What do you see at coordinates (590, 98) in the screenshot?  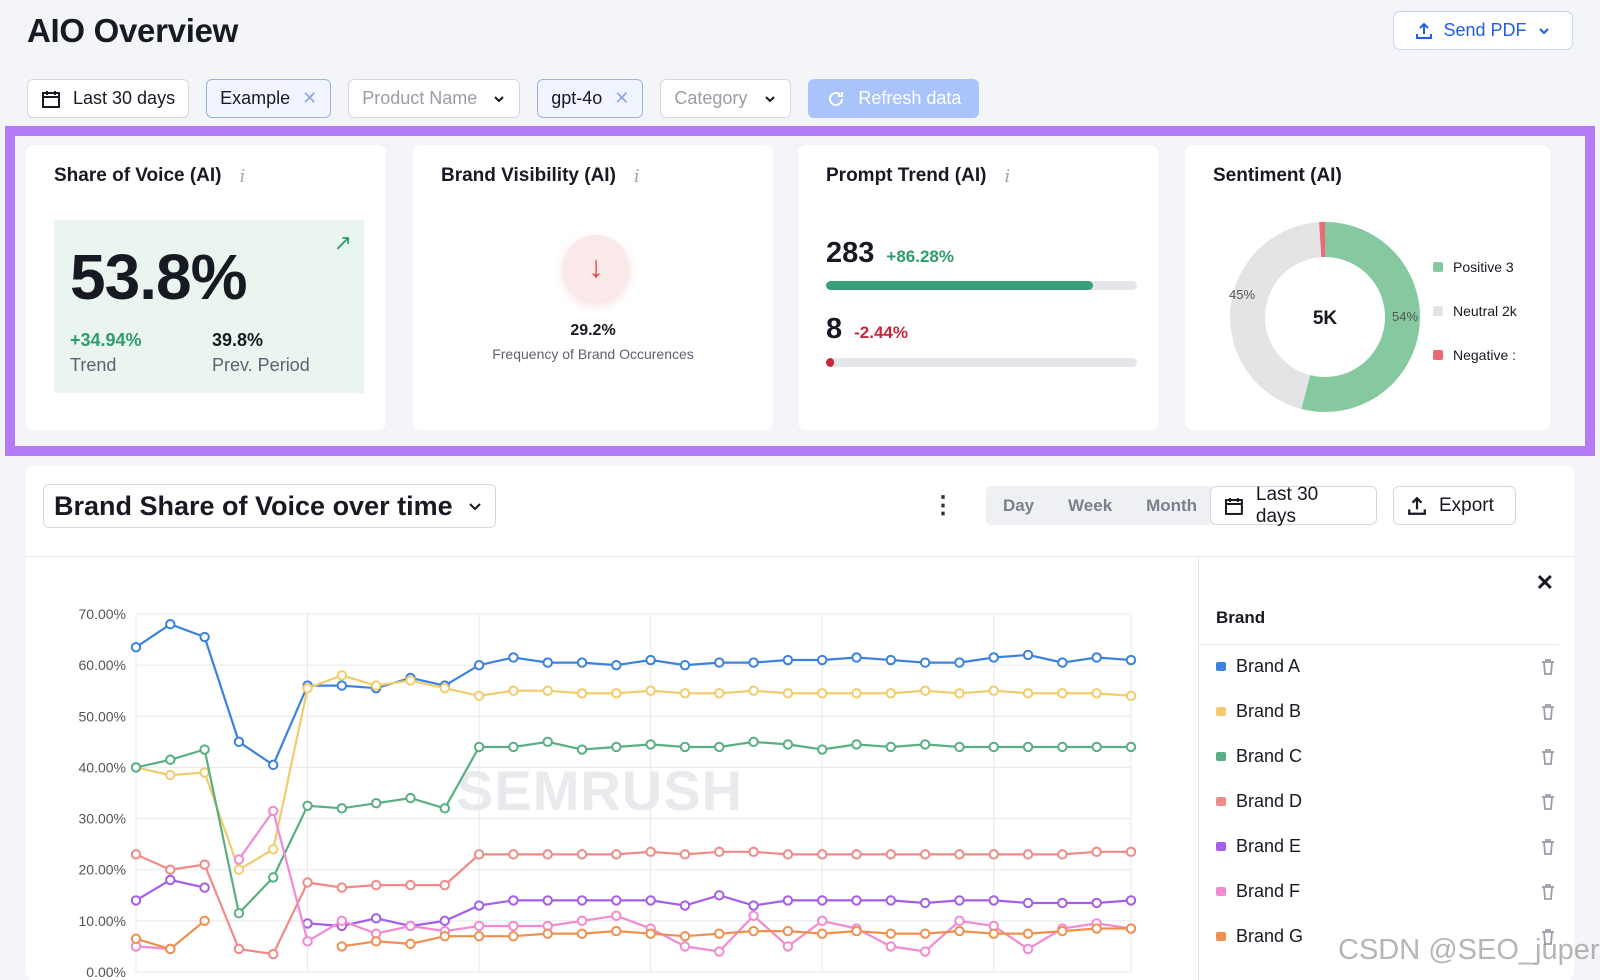 I see `model-filter-chip: gpt-4o ✕` at bounding box center [590, 98].